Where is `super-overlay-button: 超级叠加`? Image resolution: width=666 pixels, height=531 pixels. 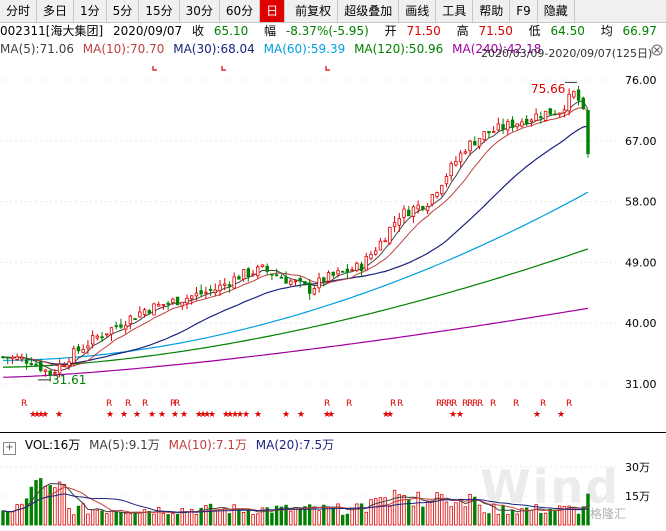 super-overlay-button: 超级叠加 is located at coordinates (369, 11).